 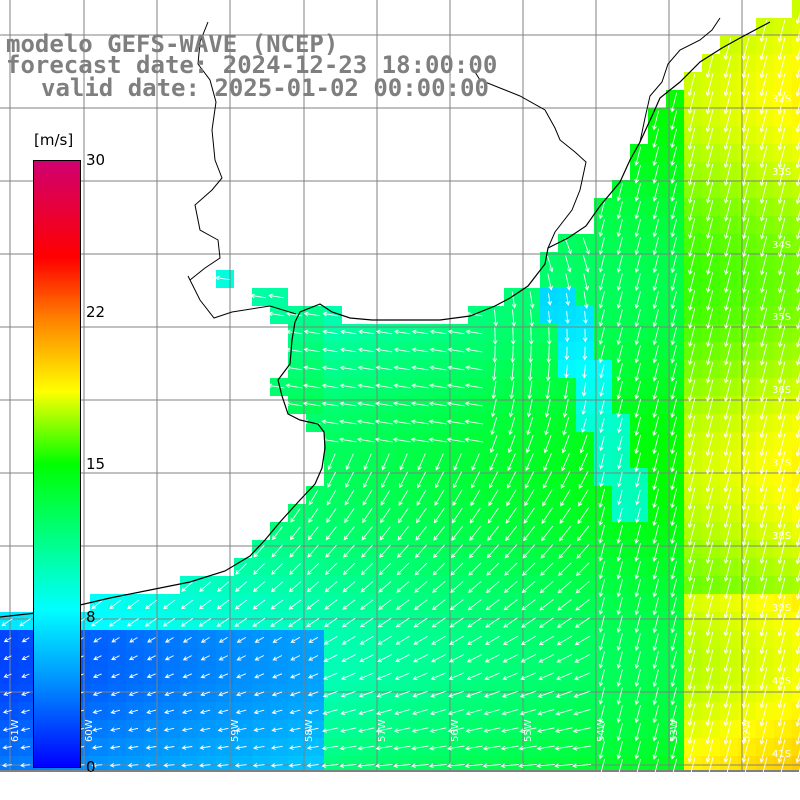 What do you see at coordinates (455, 730) in the screenshot?
I see `lon-label: 56W` at bounding box center [455, 730].